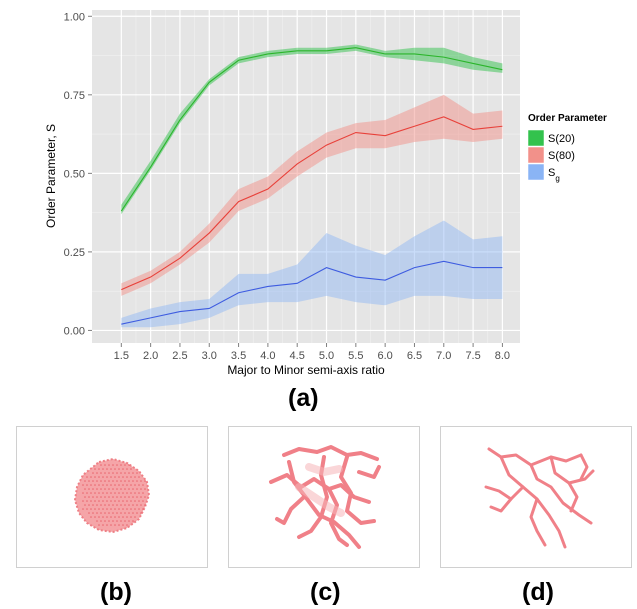 The height and width of the screenshot is (609, 637). I want to click on x-tick-label: 1.5, so click(121, 356).